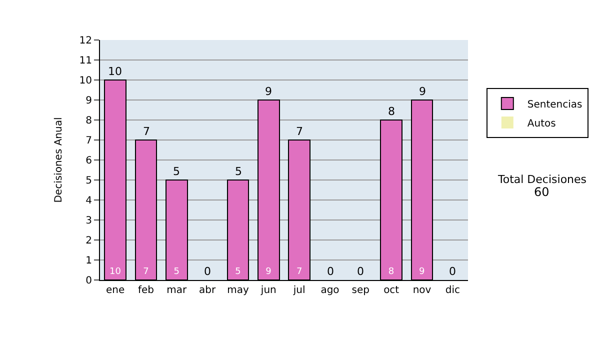 The width and height of the screenshot is (600, 340). Describe the element at coordinates (542, 192) in the screenshot. I see `text: 60` at that location.